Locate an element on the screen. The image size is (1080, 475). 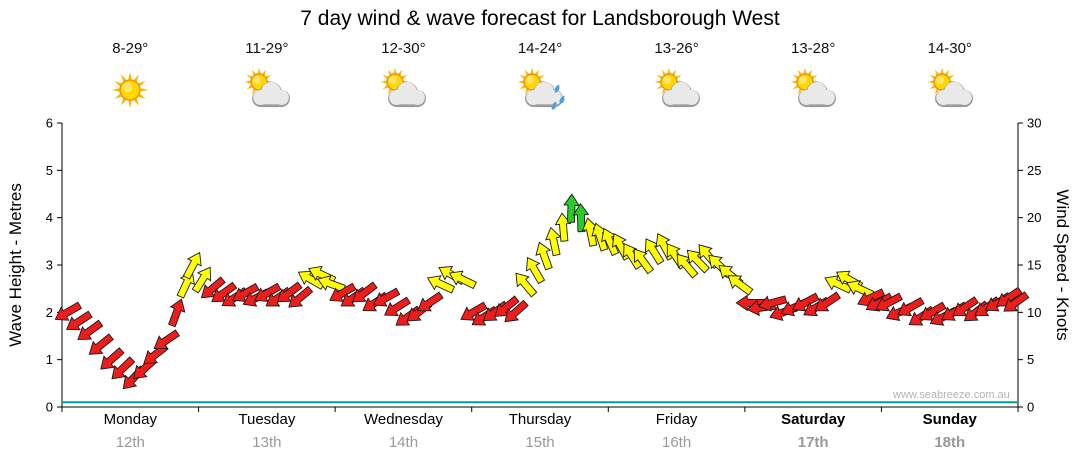
svg-text: 2 is located at coordinates (49, 312).